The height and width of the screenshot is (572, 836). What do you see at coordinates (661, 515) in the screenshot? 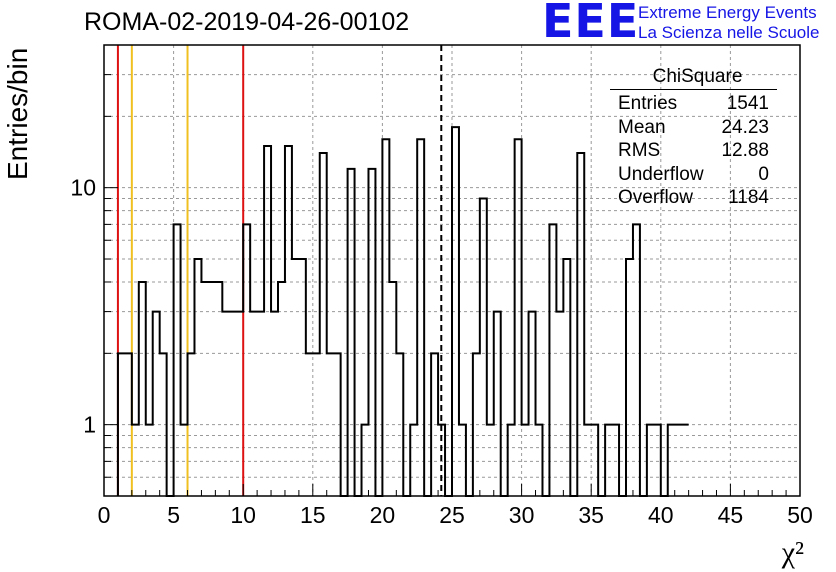
I see `x-tick-label: 40` at bounding box center [661, 515].